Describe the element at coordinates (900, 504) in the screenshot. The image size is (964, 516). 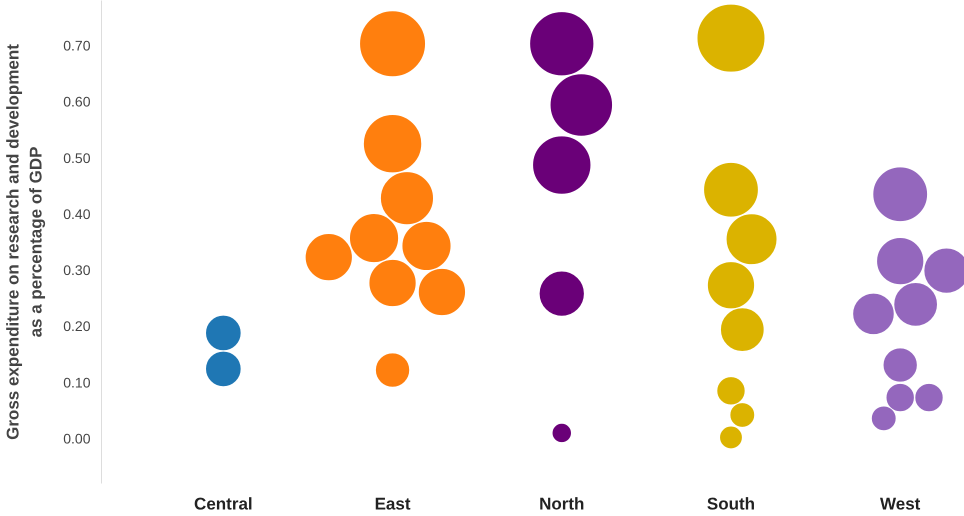
I see `x-tick-label: West` at that location.